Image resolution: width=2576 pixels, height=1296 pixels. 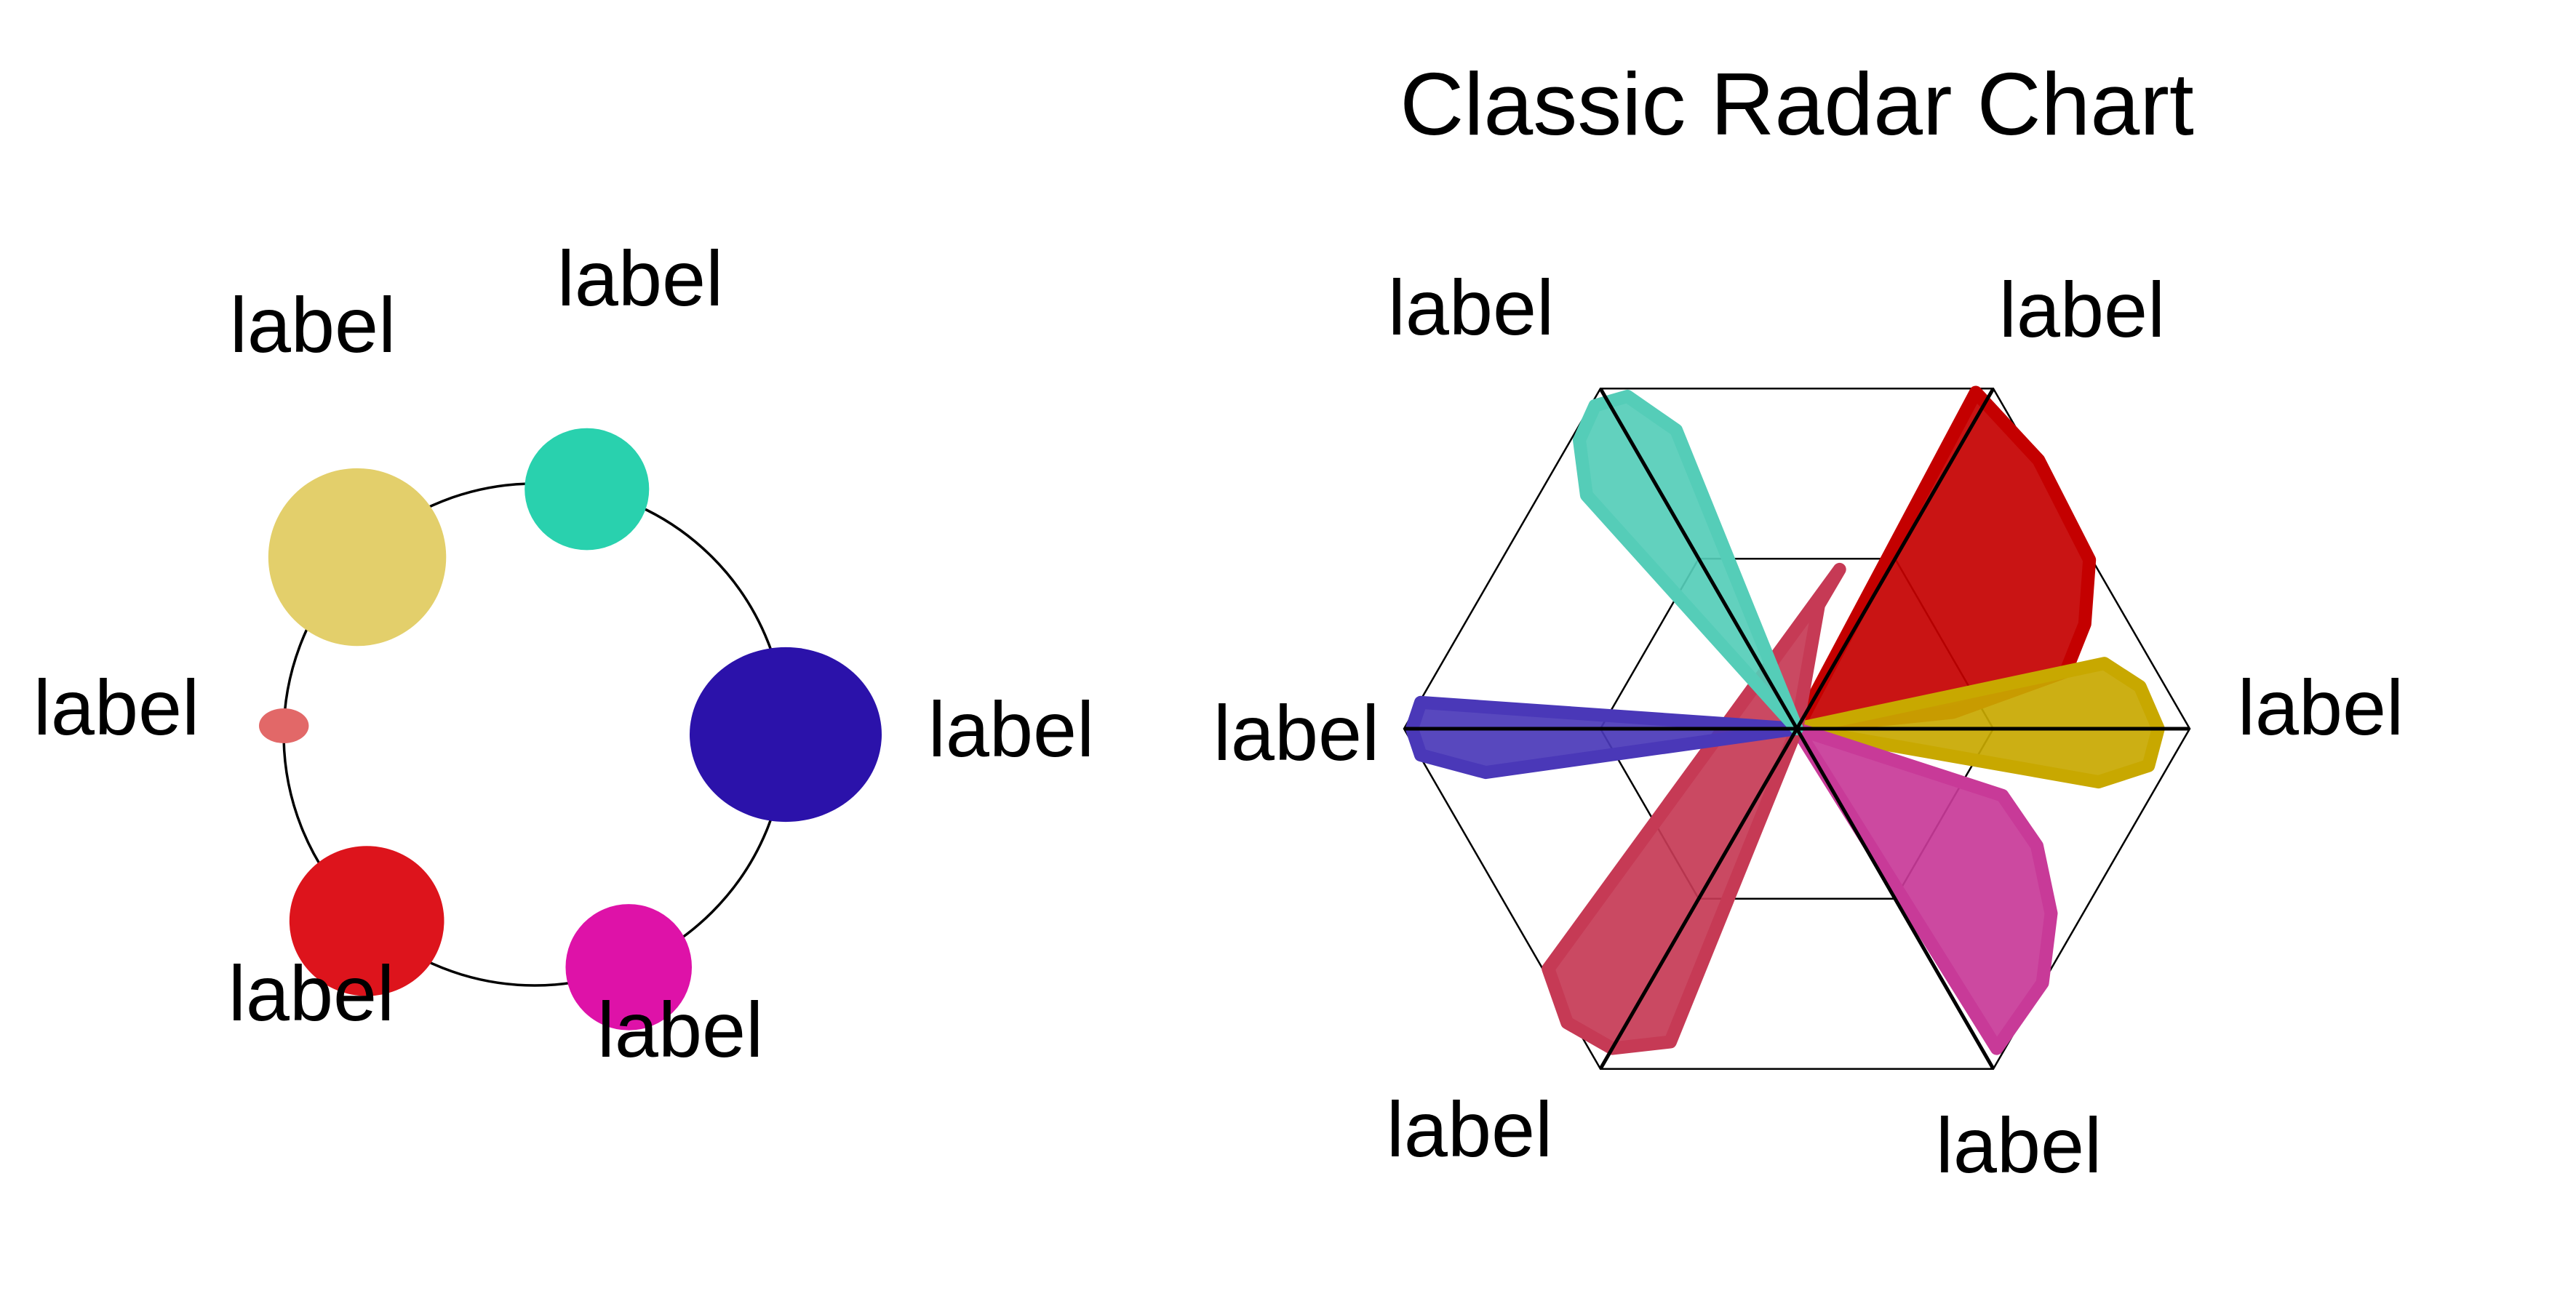 I want to click on radar-axis-label-4: label, so click(x=1469, y=1129).